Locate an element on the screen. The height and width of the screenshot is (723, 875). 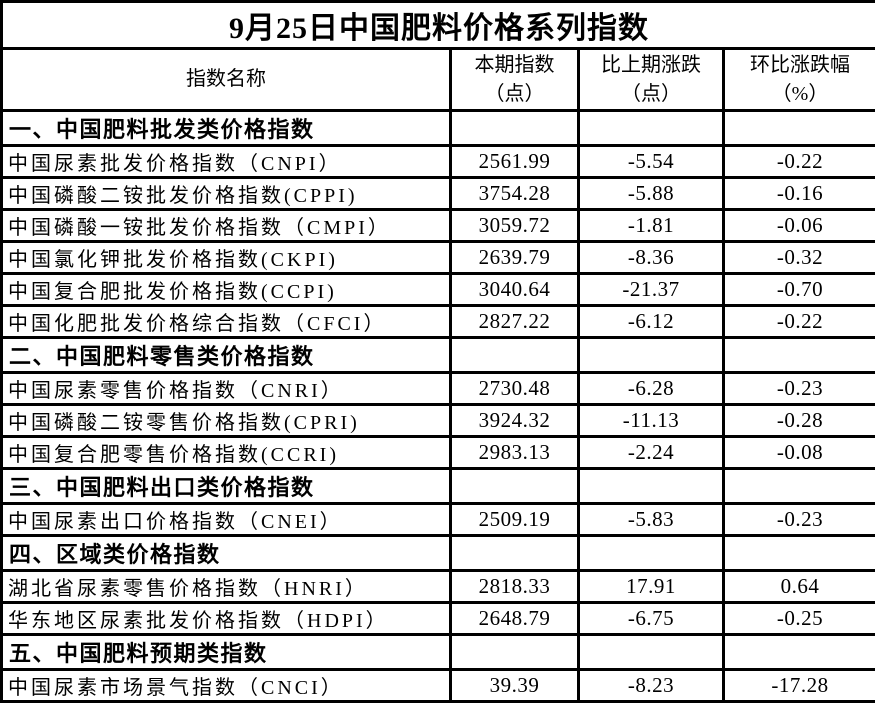
table-row: 湖北省尿素零售价格指数（HNRI） 2818.33 17.91 0.64 is located at coordinates (437, 586).